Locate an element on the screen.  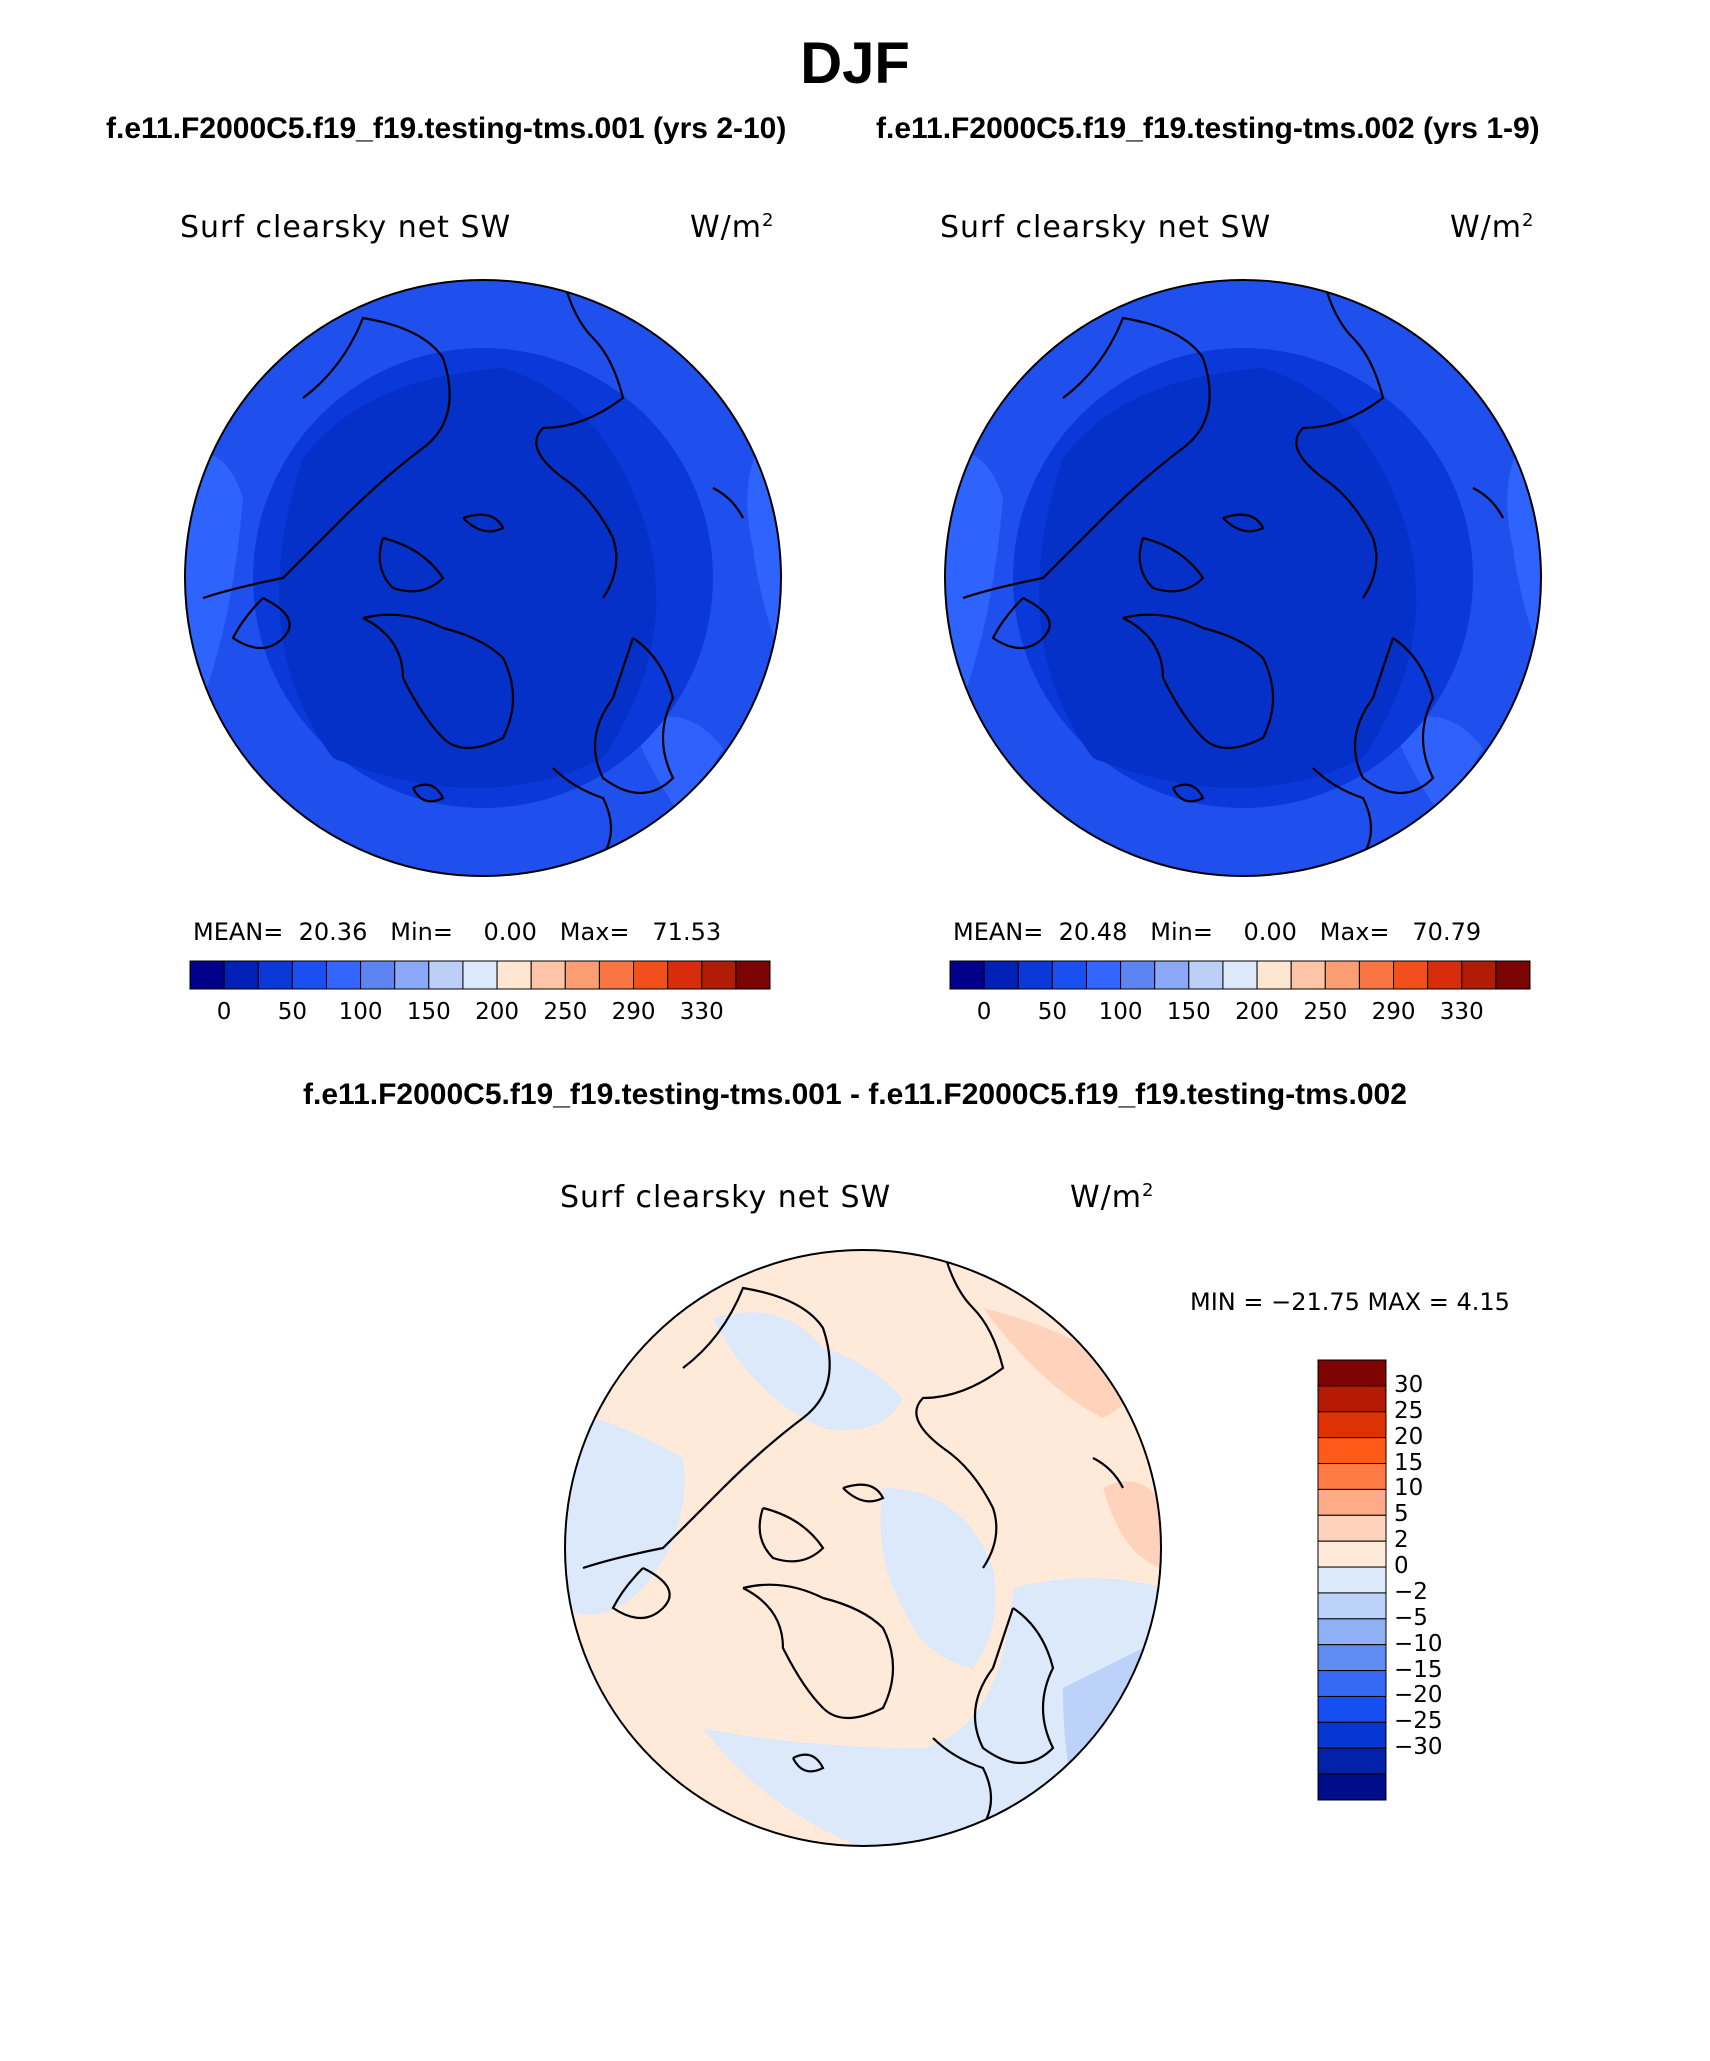
colorbar-tick-label: −2 is located at coordinates (1411, 1591).